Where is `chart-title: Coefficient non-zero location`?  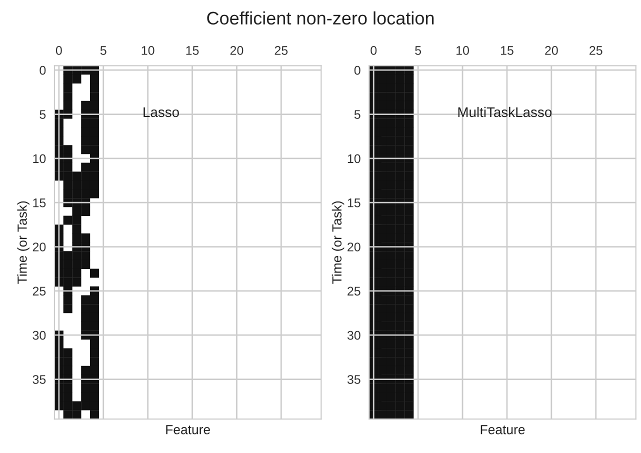
chart-title: Coefficient non-zero location is located at coordinates (320, 18).